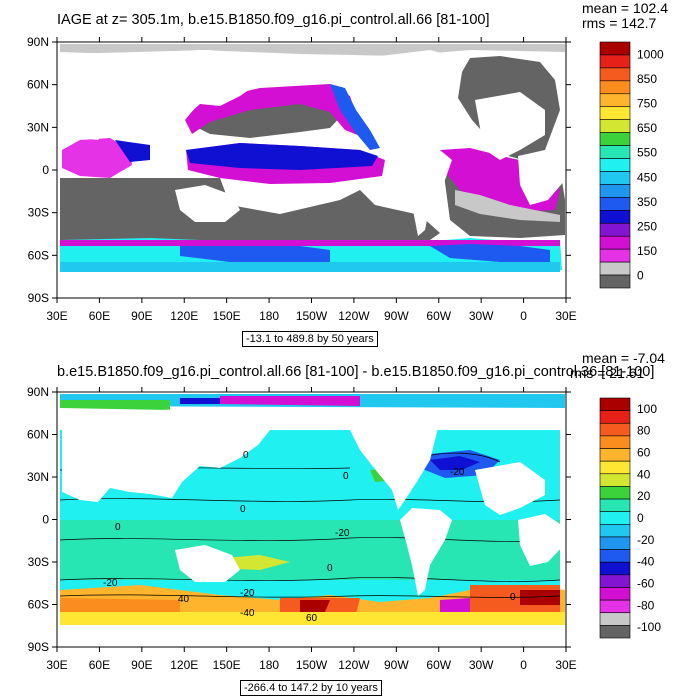  What do you see at coordinates (644, 431) in the screenshot?
I see `colorbar-label: 80` at bounding box center [644, 431].